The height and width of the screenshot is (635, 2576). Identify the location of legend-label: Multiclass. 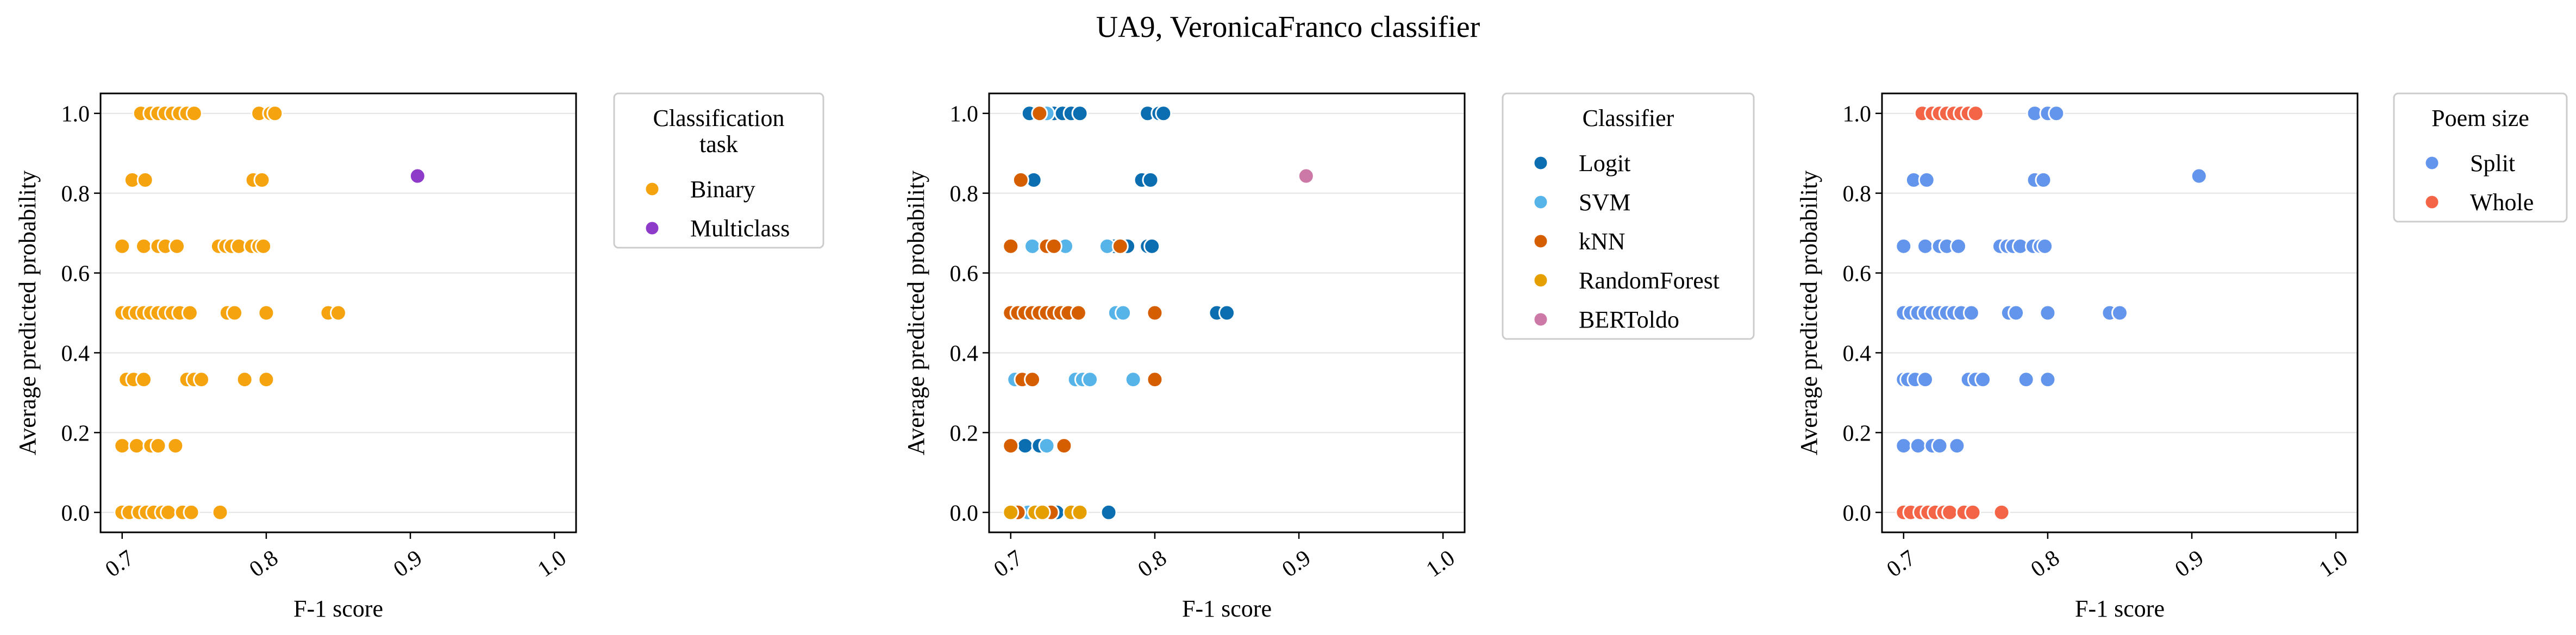
(740, 228).